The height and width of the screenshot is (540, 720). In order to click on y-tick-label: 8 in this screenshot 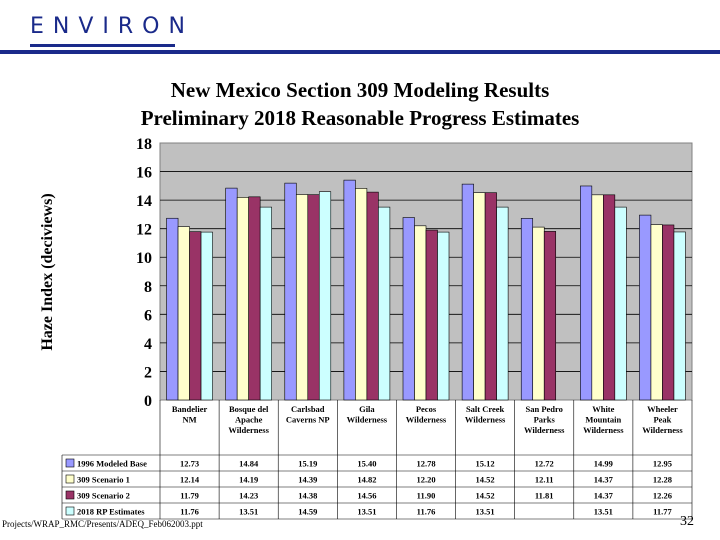, I will do `click(148, 287)`.